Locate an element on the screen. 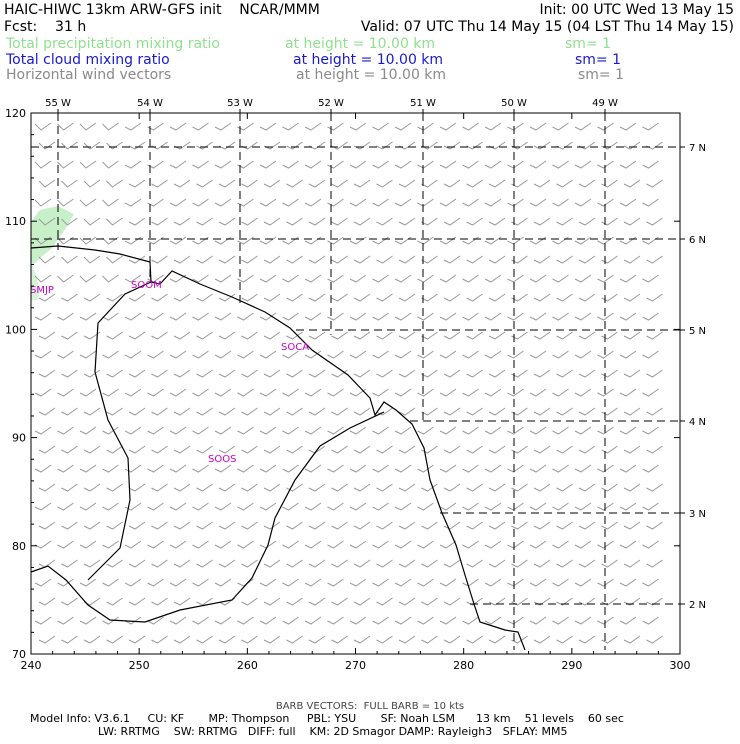 The image size is (740, 744). field-precip-height: at height = 10.00 km is located at coordinates (360, 44).